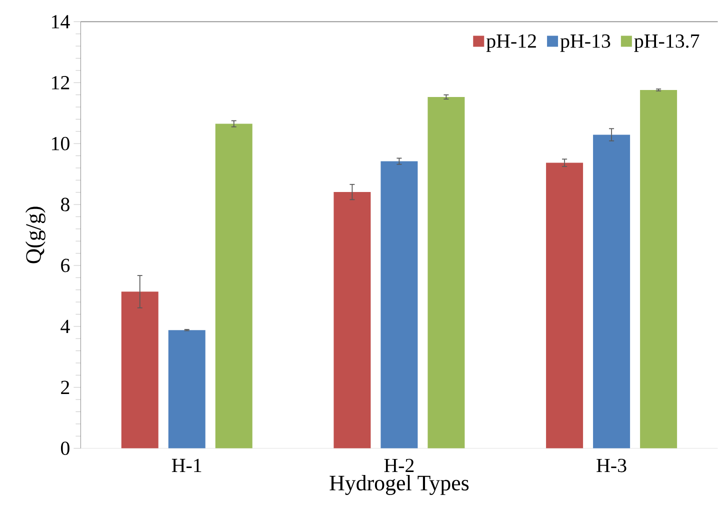  What do you see at coordinates (65, 265) in the screenshot?
I see `y-tick-label: 6` at bounding box center [65, 265].